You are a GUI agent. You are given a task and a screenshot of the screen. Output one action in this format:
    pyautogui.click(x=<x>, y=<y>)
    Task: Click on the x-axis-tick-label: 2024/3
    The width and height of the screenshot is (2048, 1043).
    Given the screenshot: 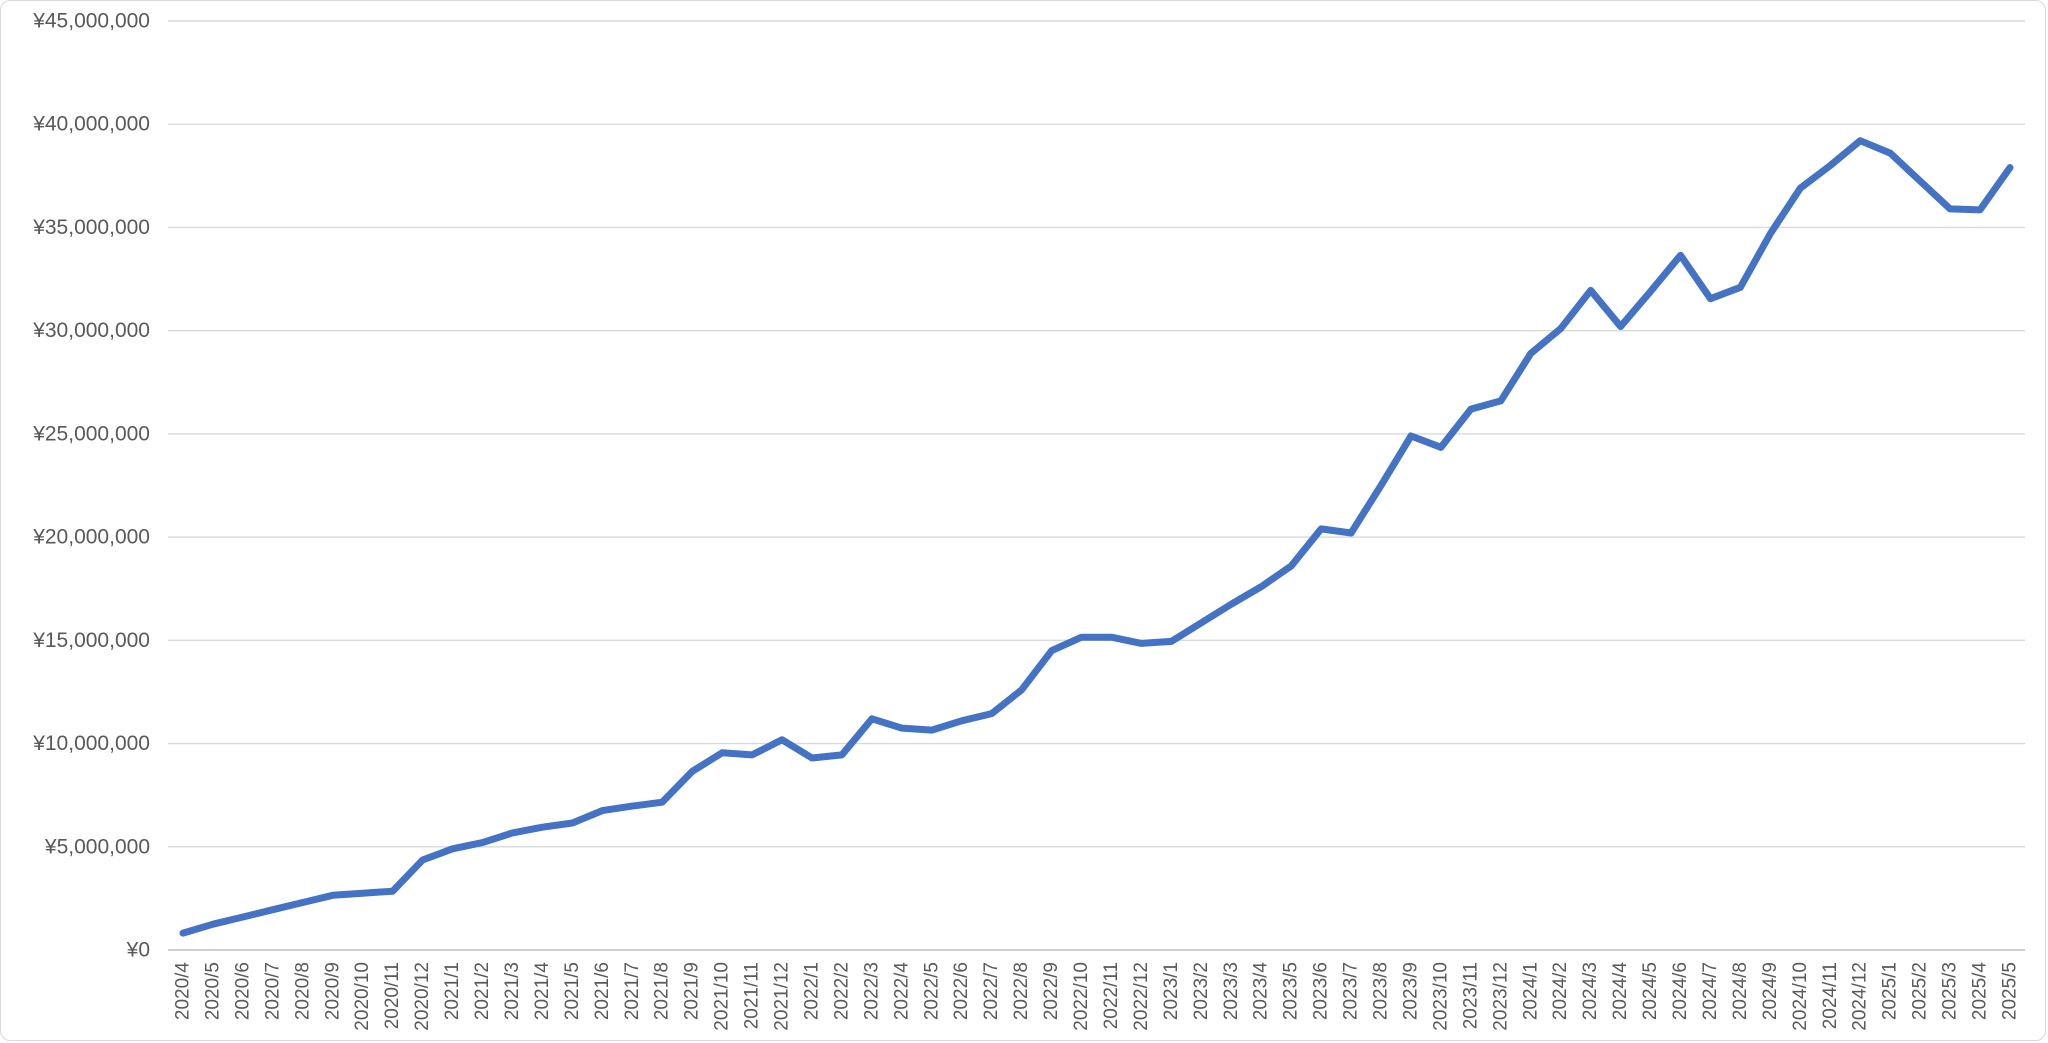 What is the action you would take?
    pyautogui.click(x=1590, y=991)
    